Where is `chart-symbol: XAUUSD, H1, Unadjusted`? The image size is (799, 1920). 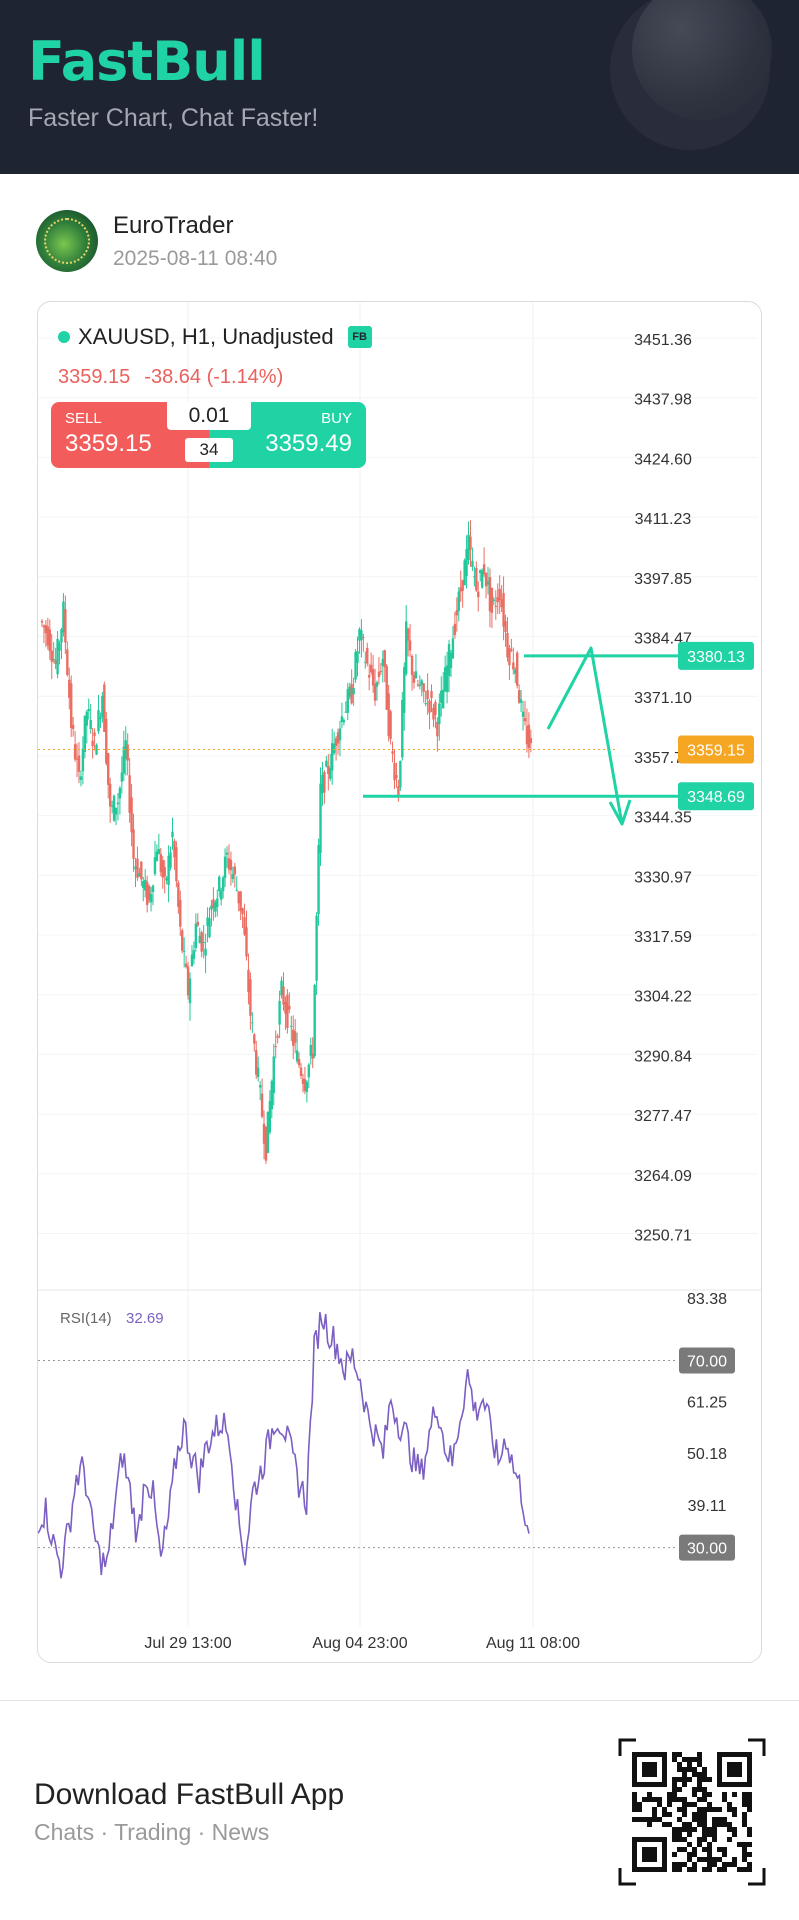 chart-symbol: XAUUSD, H1, Unadjusted is located at coordinates (206, 336).